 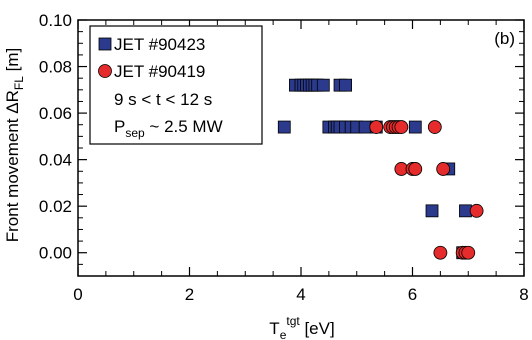 I want to click on x-axis-label: Tetgt [eV], so click(x=301, y=327).